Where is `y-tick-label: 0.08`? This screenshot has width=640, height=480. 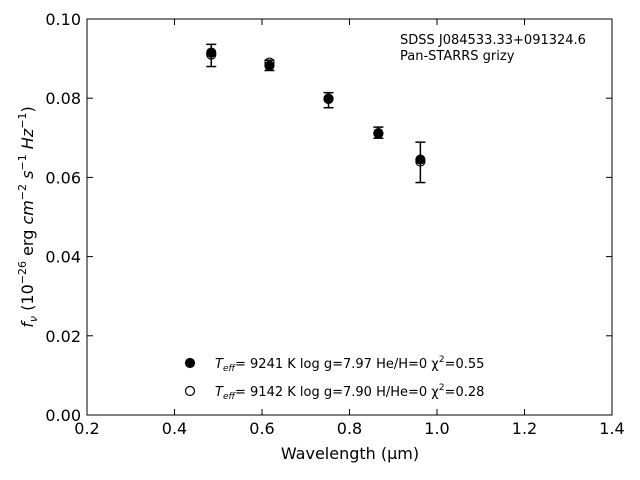 y-tick-label: 0.08 is located at coordinates (63, 98).